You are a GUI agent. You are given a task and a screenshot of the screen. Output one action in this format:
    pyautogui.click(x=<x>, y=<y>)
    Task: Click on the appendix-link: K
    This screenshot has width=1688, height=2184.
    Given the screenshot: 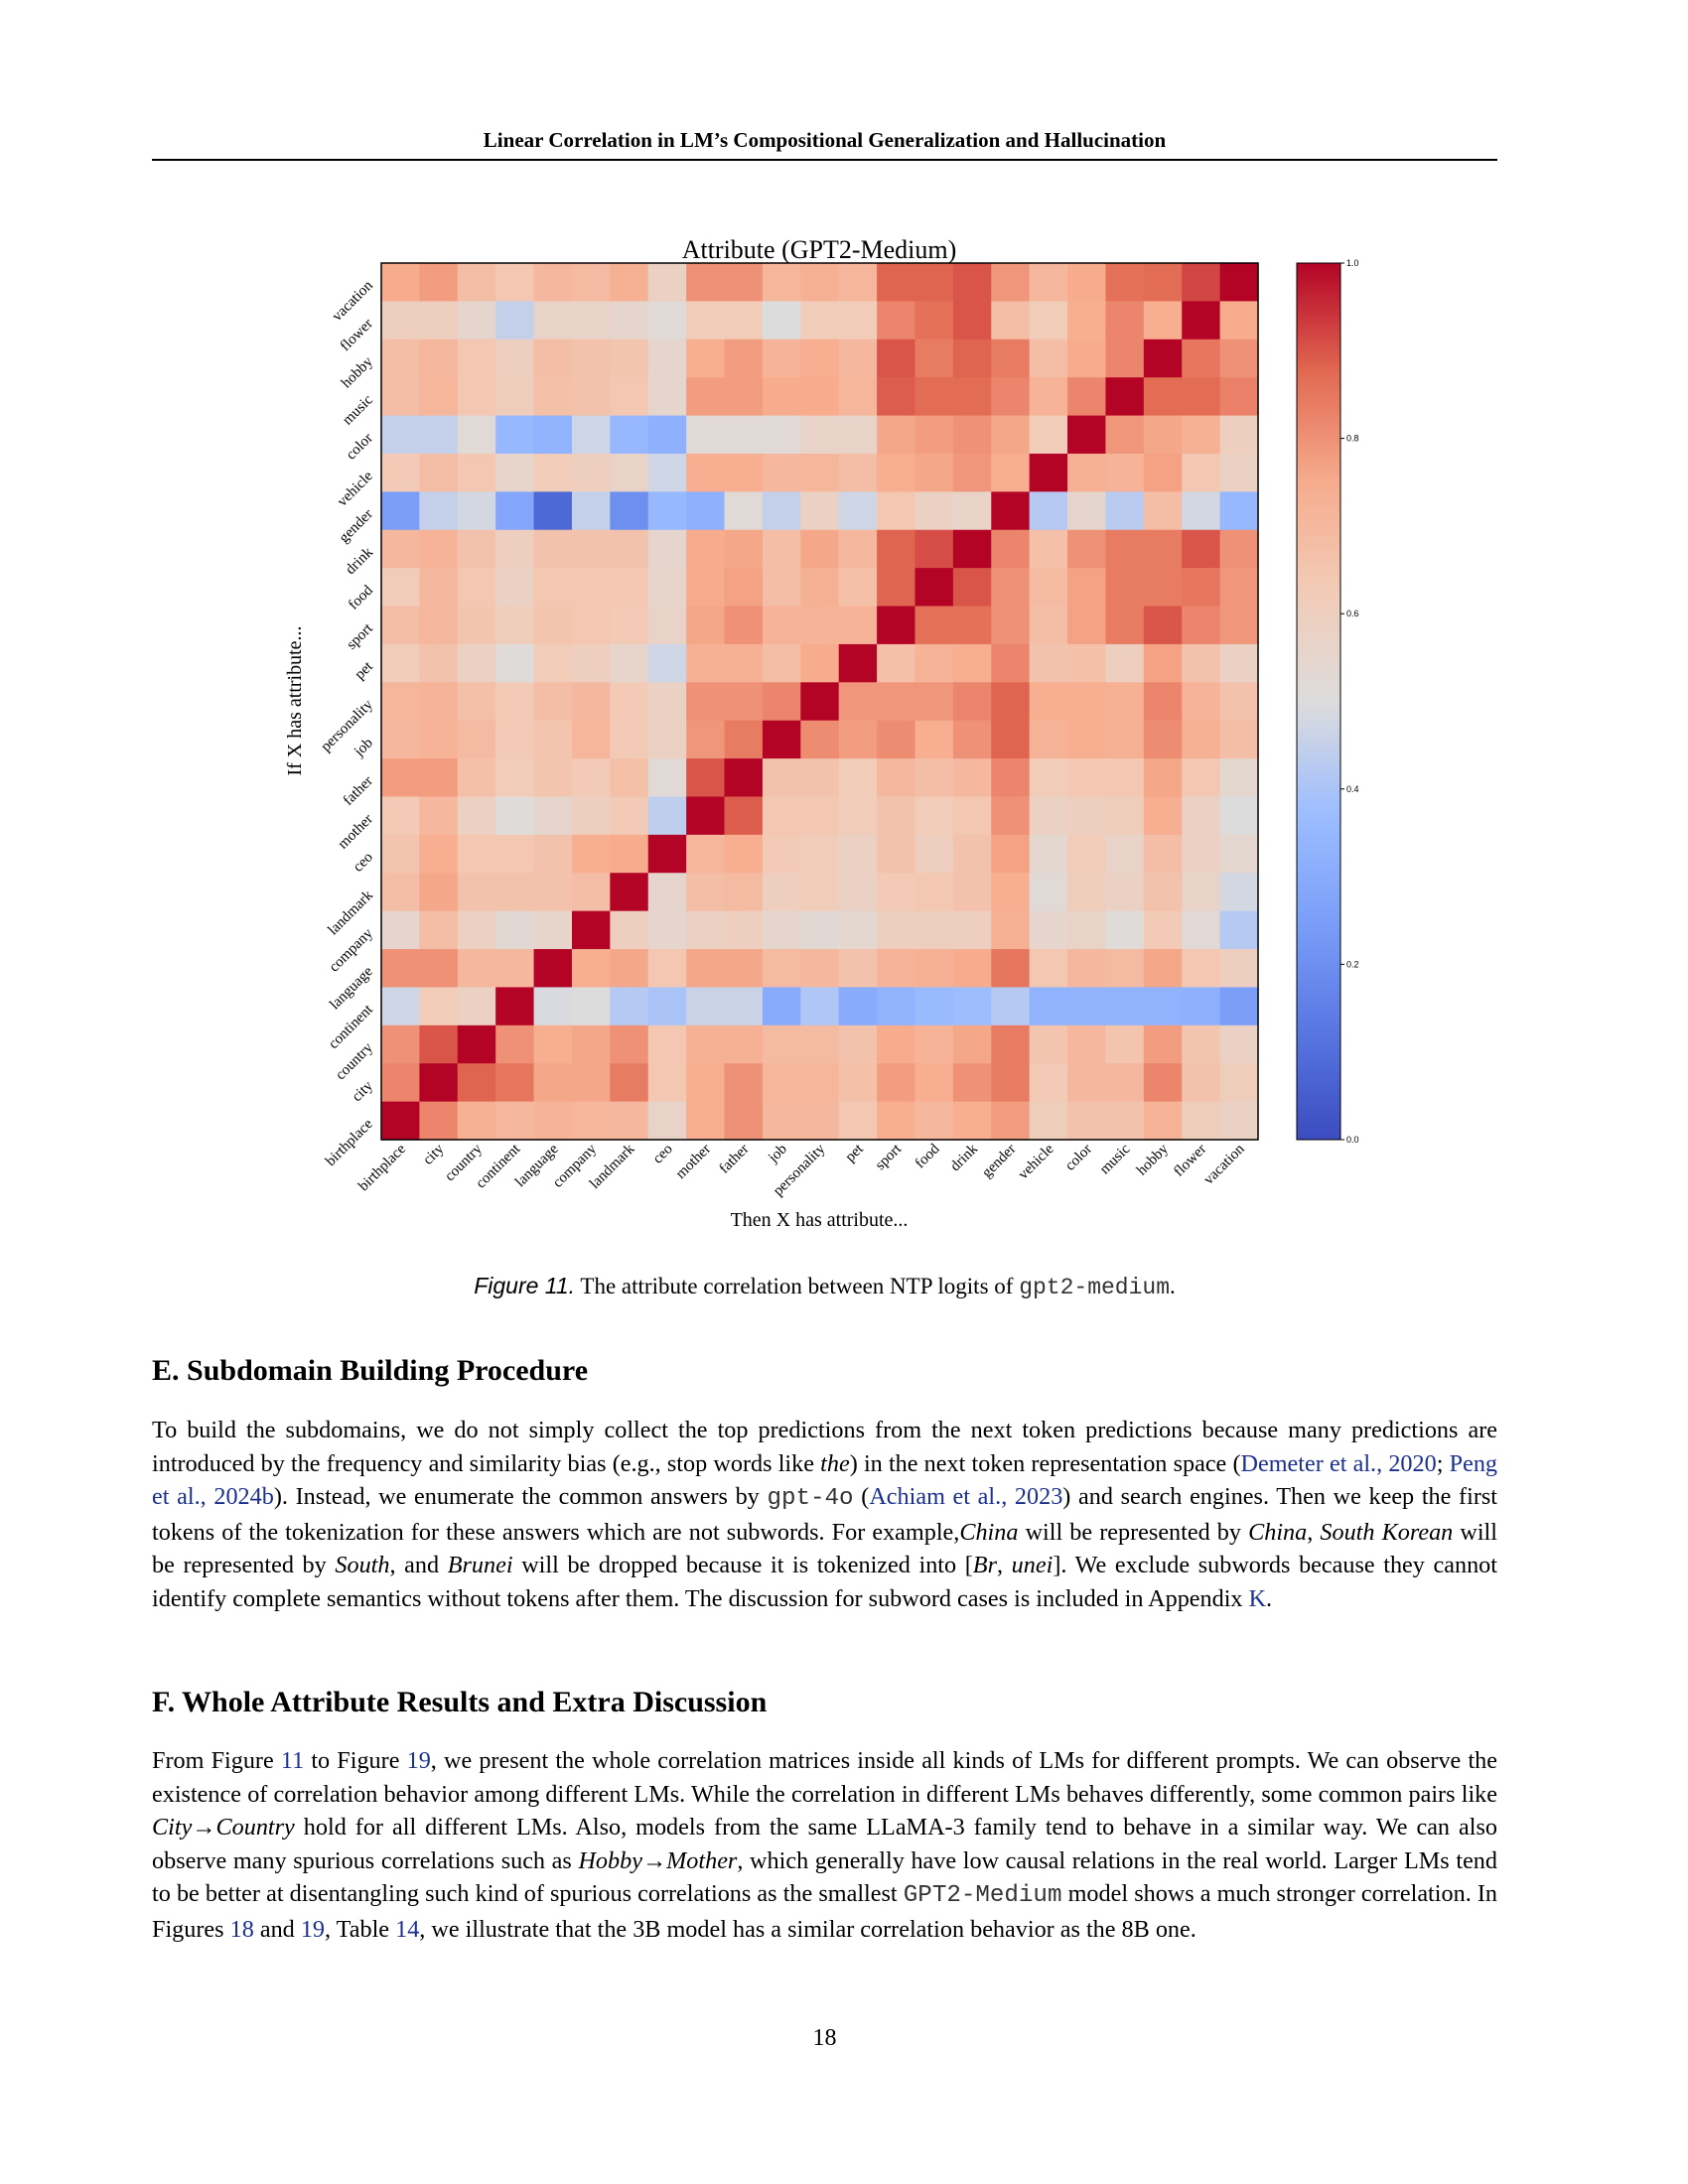 What is the action you would take?
    pyautogui.click(x=1257, y=1598)
    